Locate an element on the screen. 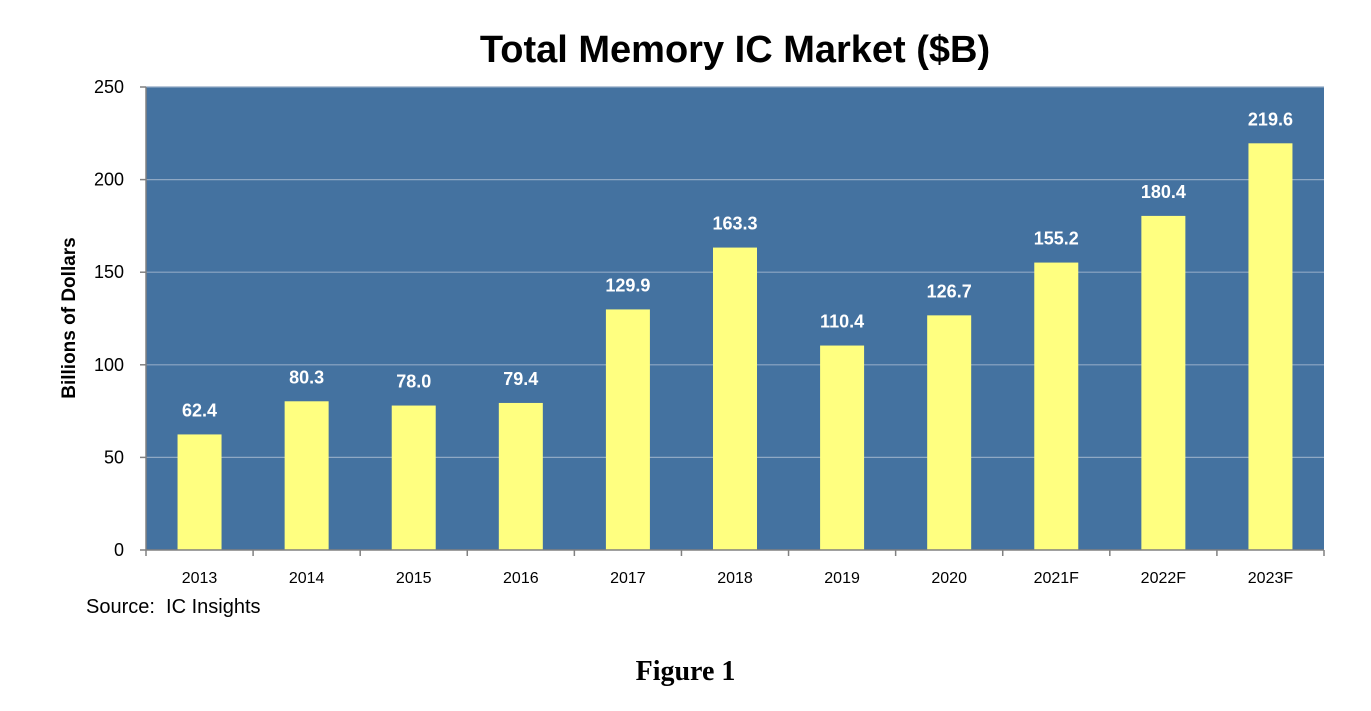  x-tick-label: 2020 is located at coordinates (949, 578).